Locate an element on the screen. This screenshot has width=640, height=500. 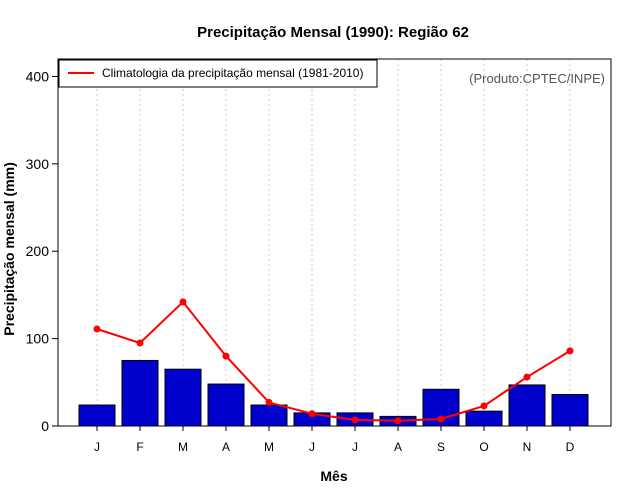
y-axis-title: Precipitação mensal (mm) is located at coordinates (9, 249).